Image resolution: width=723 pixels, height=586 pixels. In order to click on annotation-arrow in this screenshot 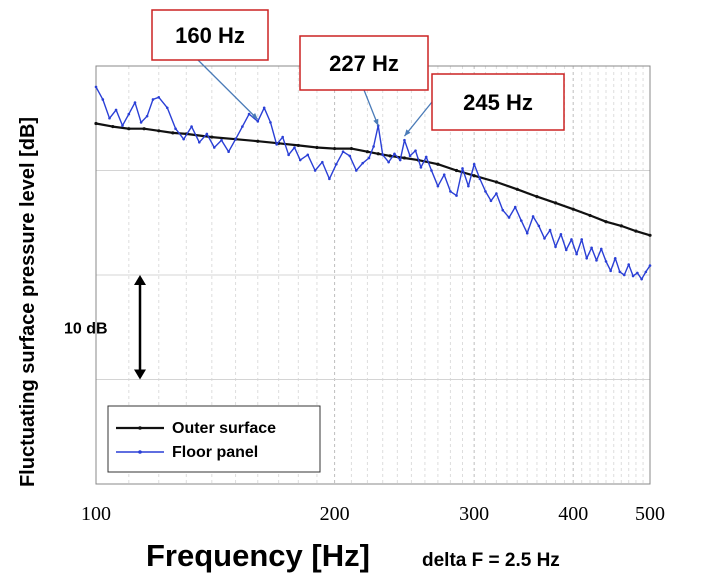, I will do `click(418, 119)`.